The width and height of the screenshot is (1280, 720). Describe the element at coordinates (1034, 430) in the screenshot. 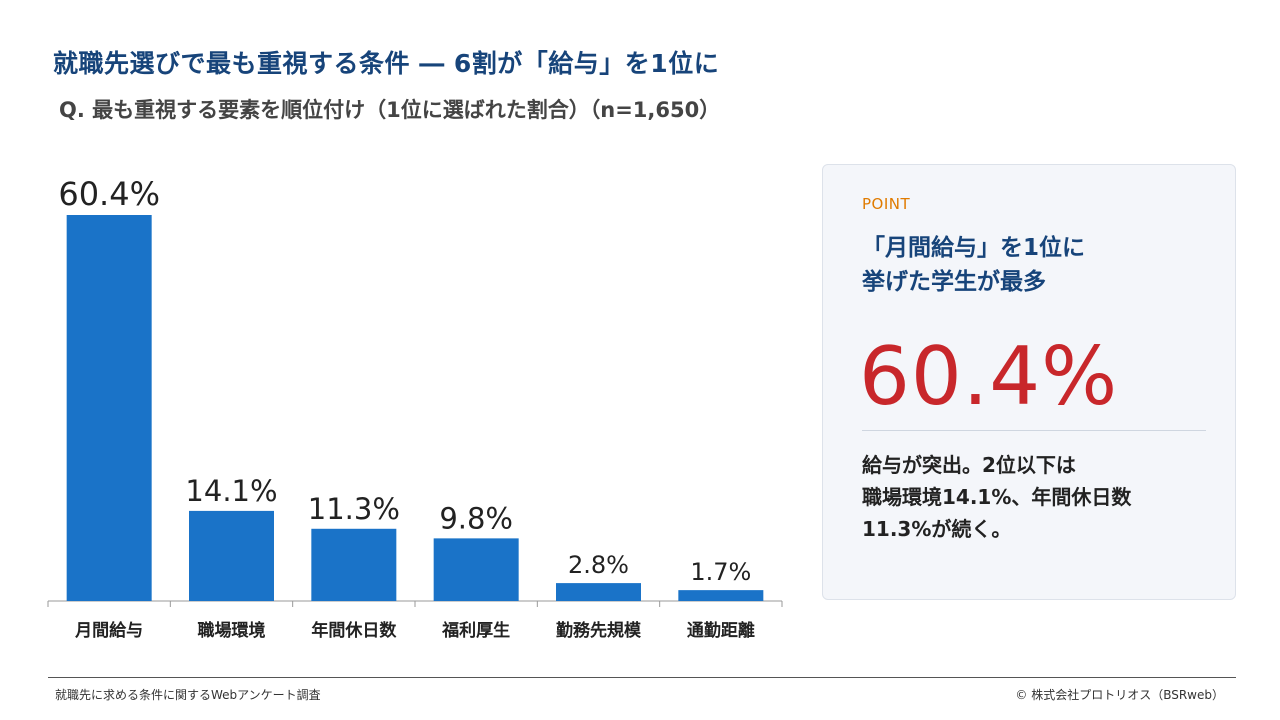

I see `point-divider` at that location.